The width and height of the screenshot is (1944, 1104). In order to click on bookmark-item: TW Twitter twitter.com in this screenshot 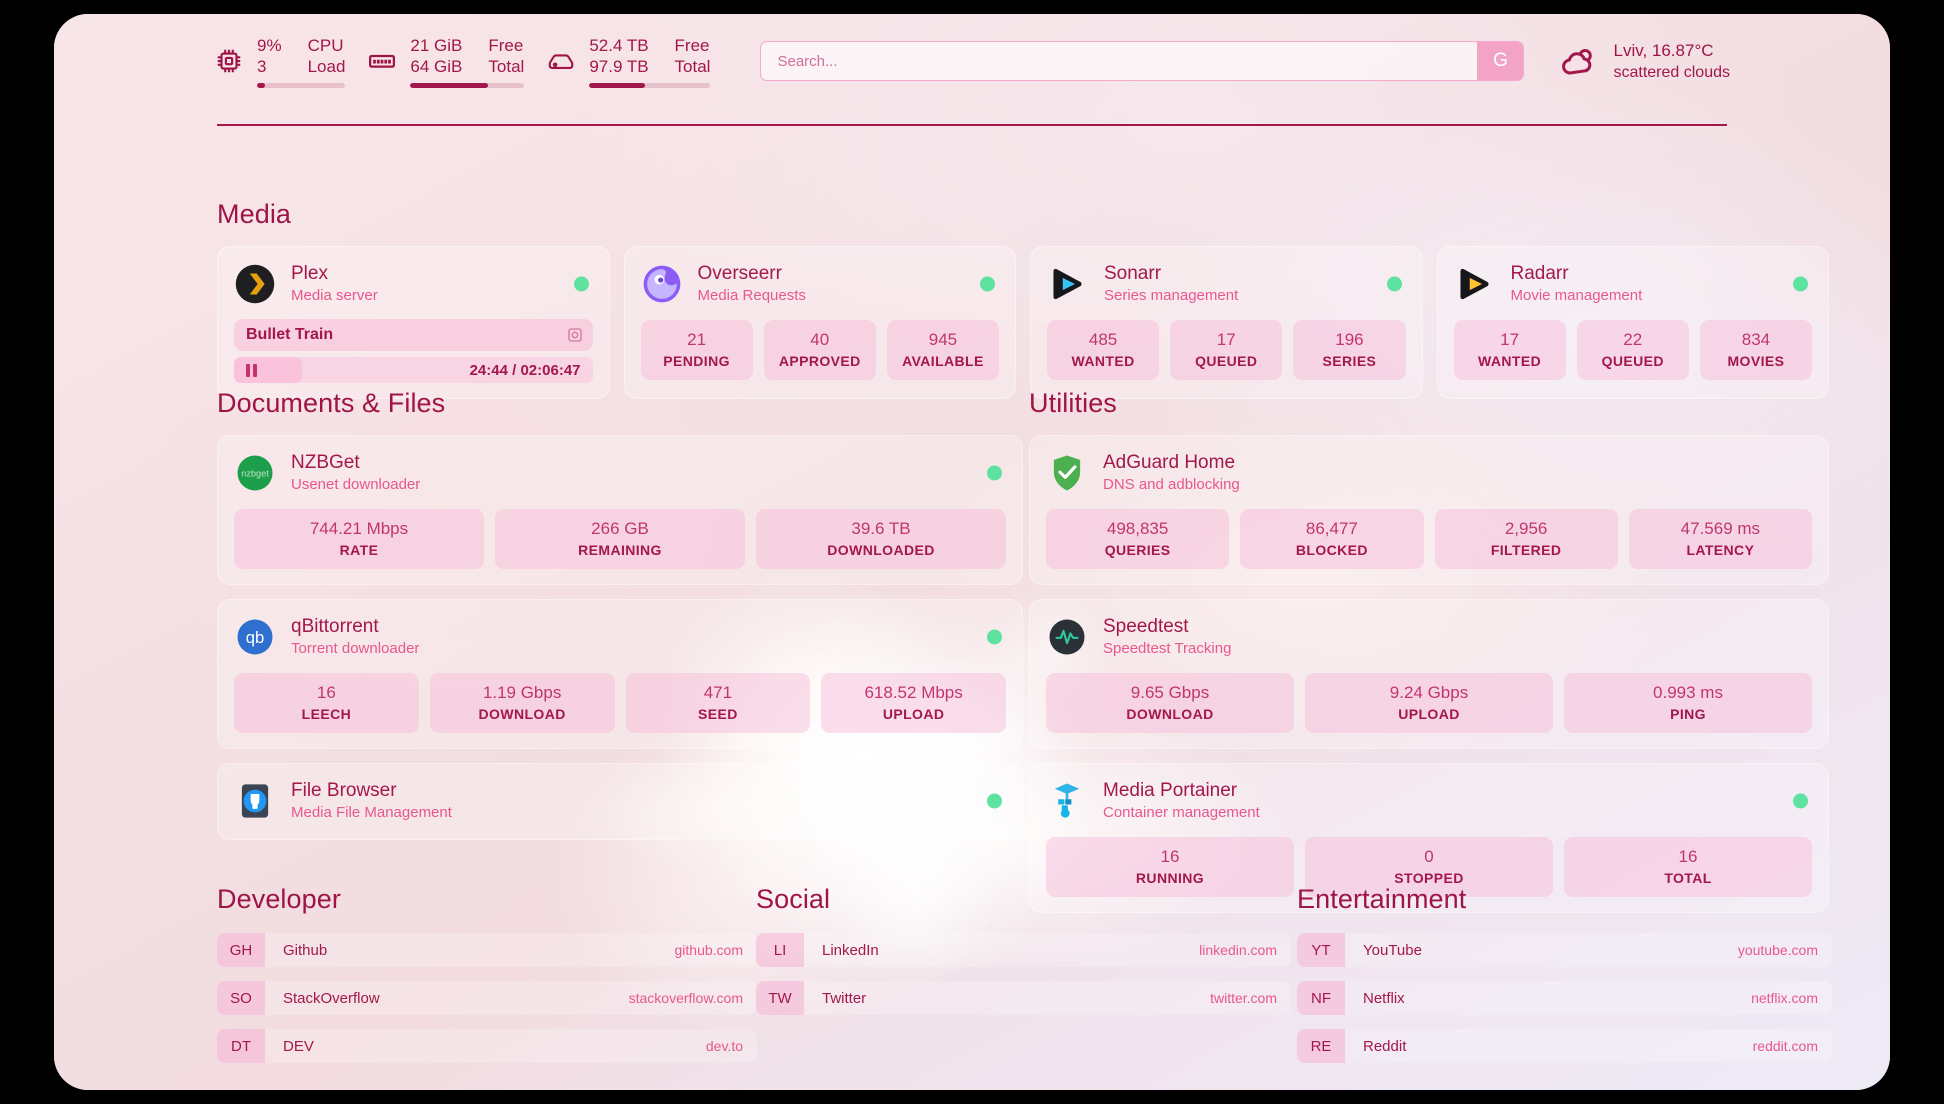, I will do `click(1023, 998)`.